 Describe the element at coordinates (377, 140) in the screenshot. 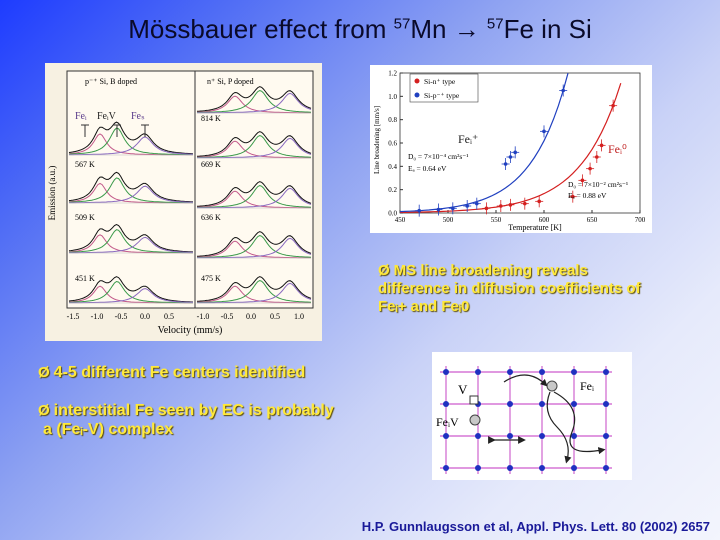

I see `chart-ylabel: Line broadening [mm/s]` at that location.